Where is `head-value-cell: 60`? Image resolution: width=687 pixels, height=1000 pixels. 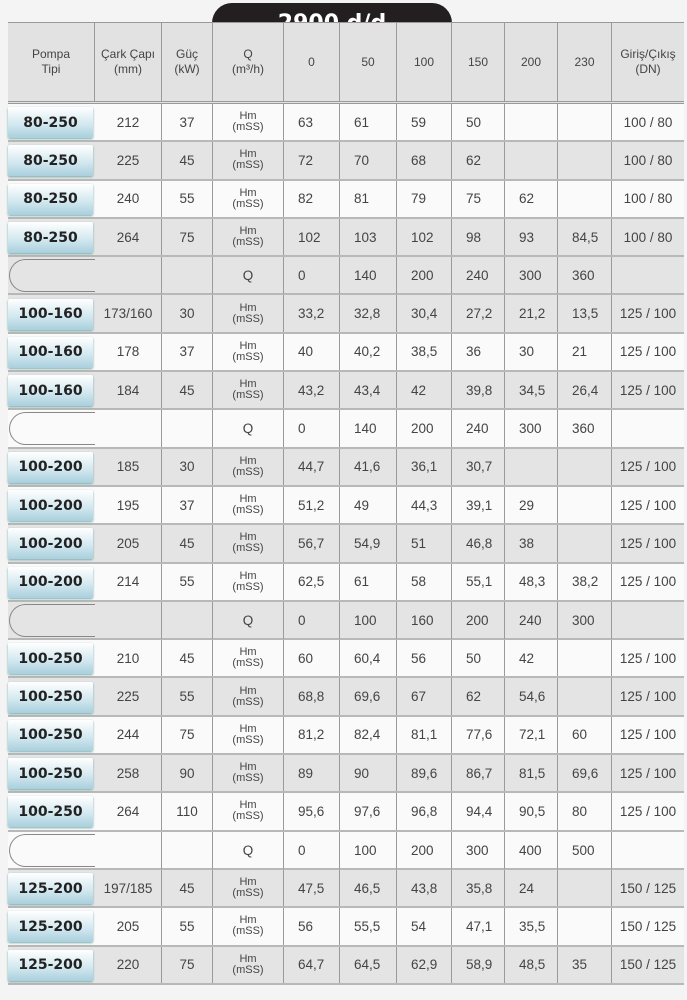 head-value-cell: 60 is located at coordinates (312, 658).